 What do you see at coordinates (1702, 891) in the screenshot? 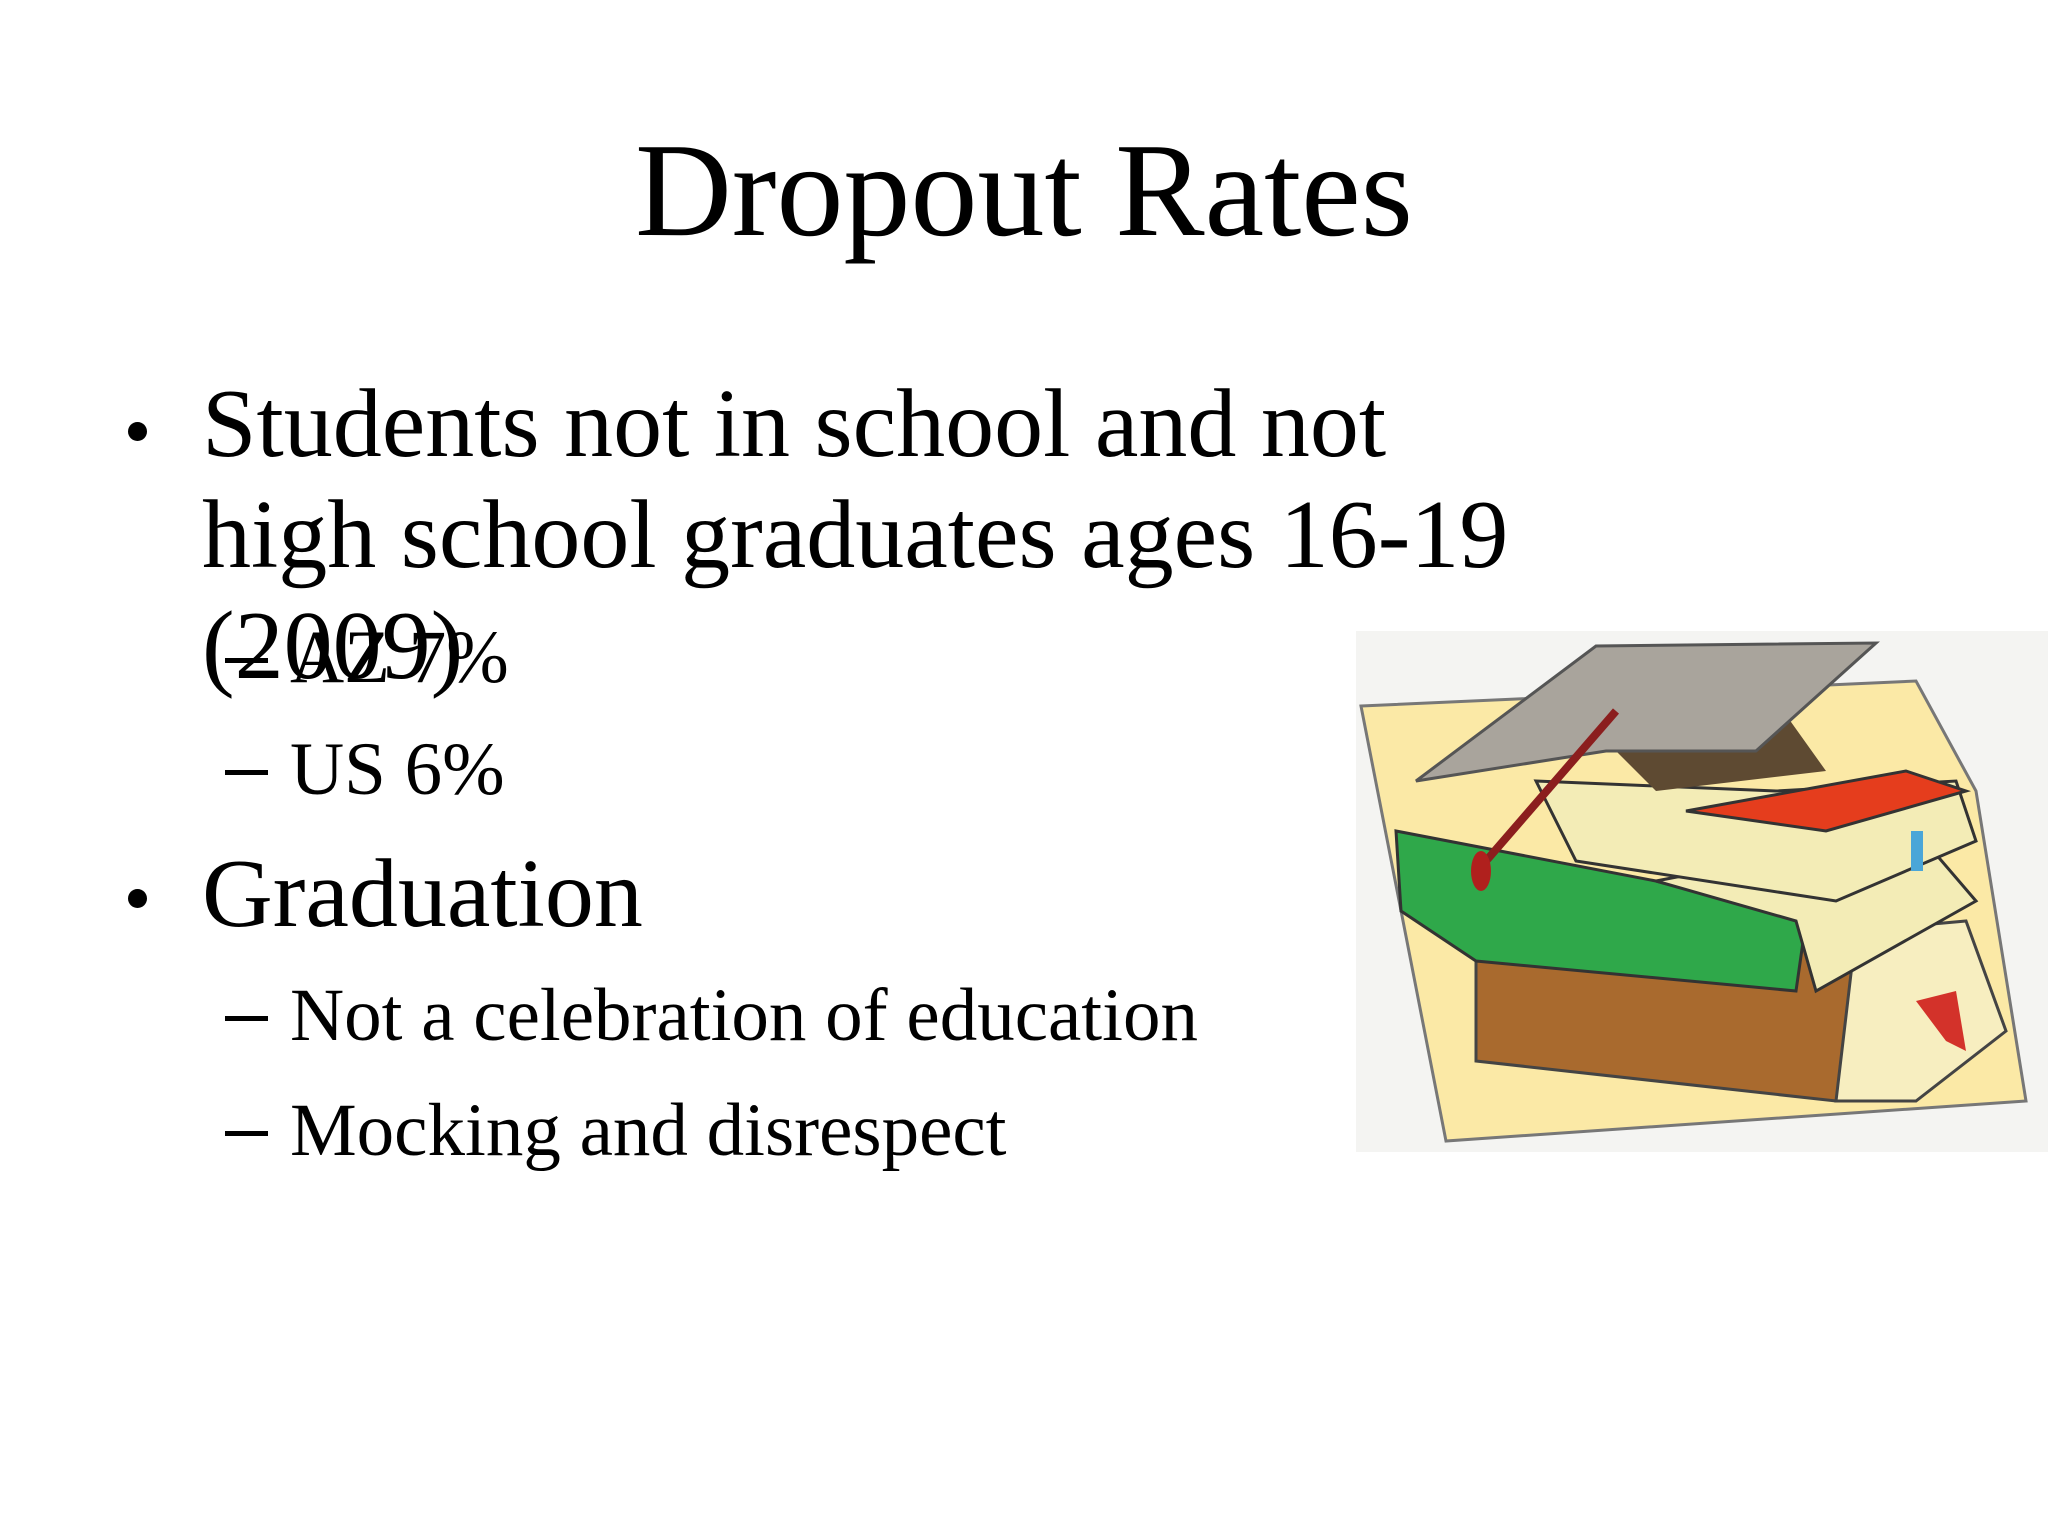
I see `graduation-clipart` at bounding box center [1702, 891].